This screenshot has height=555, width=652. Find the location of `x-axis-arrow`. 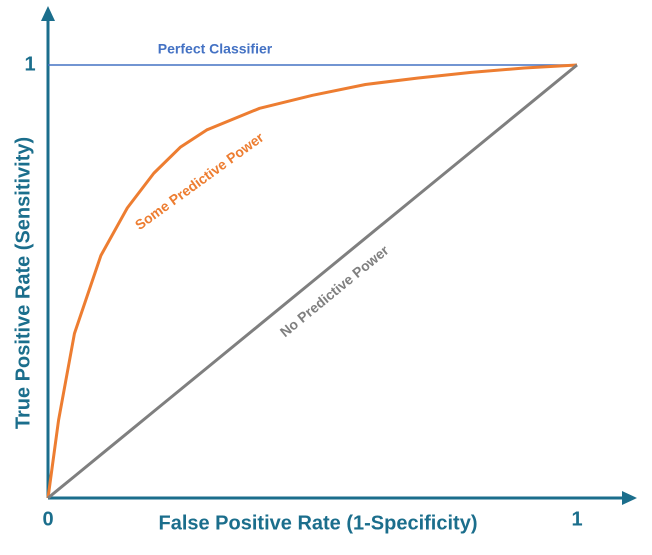

x-axis-arrow is located at coordinates (629, 498).